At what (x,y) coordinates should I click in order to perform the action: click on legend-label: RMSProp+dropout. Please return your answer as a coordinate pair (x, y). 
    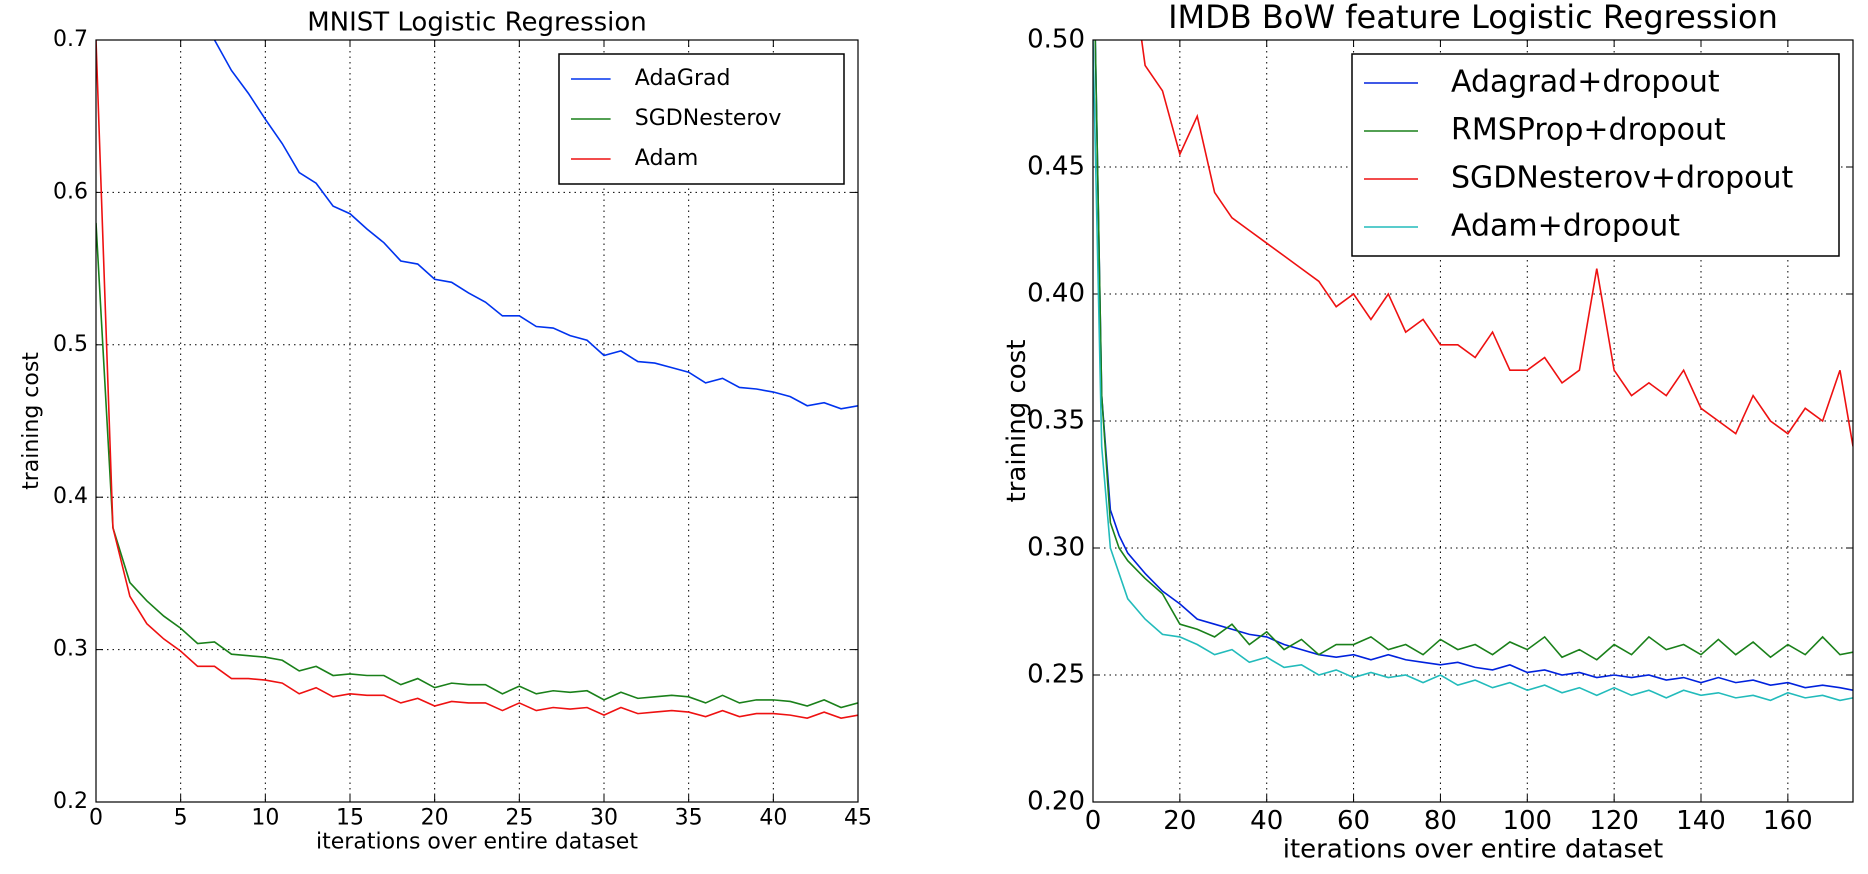
    Looking at the image, I should click on (1588, 130).